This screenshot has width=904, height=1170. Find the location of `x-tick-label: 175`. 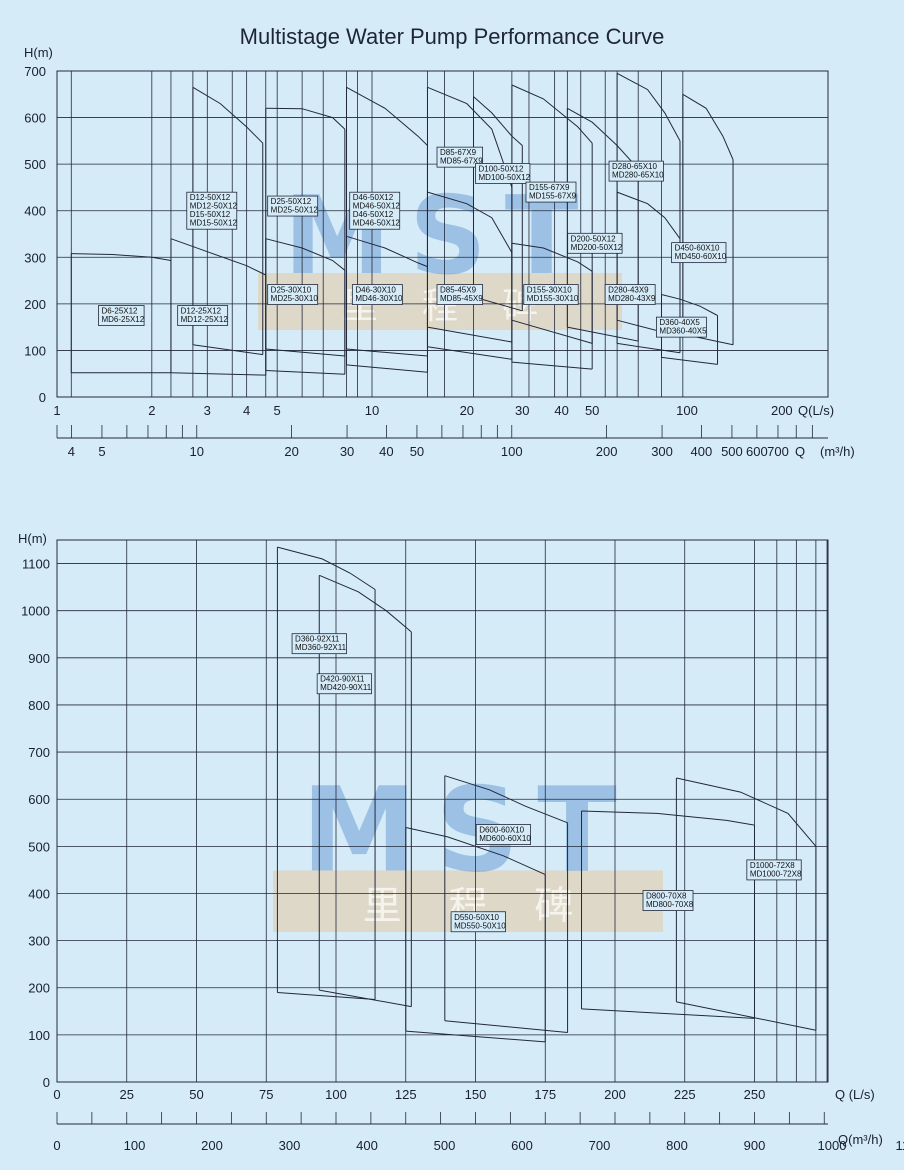

x-tick-label: 175 is located at coordinates (545, 1094).